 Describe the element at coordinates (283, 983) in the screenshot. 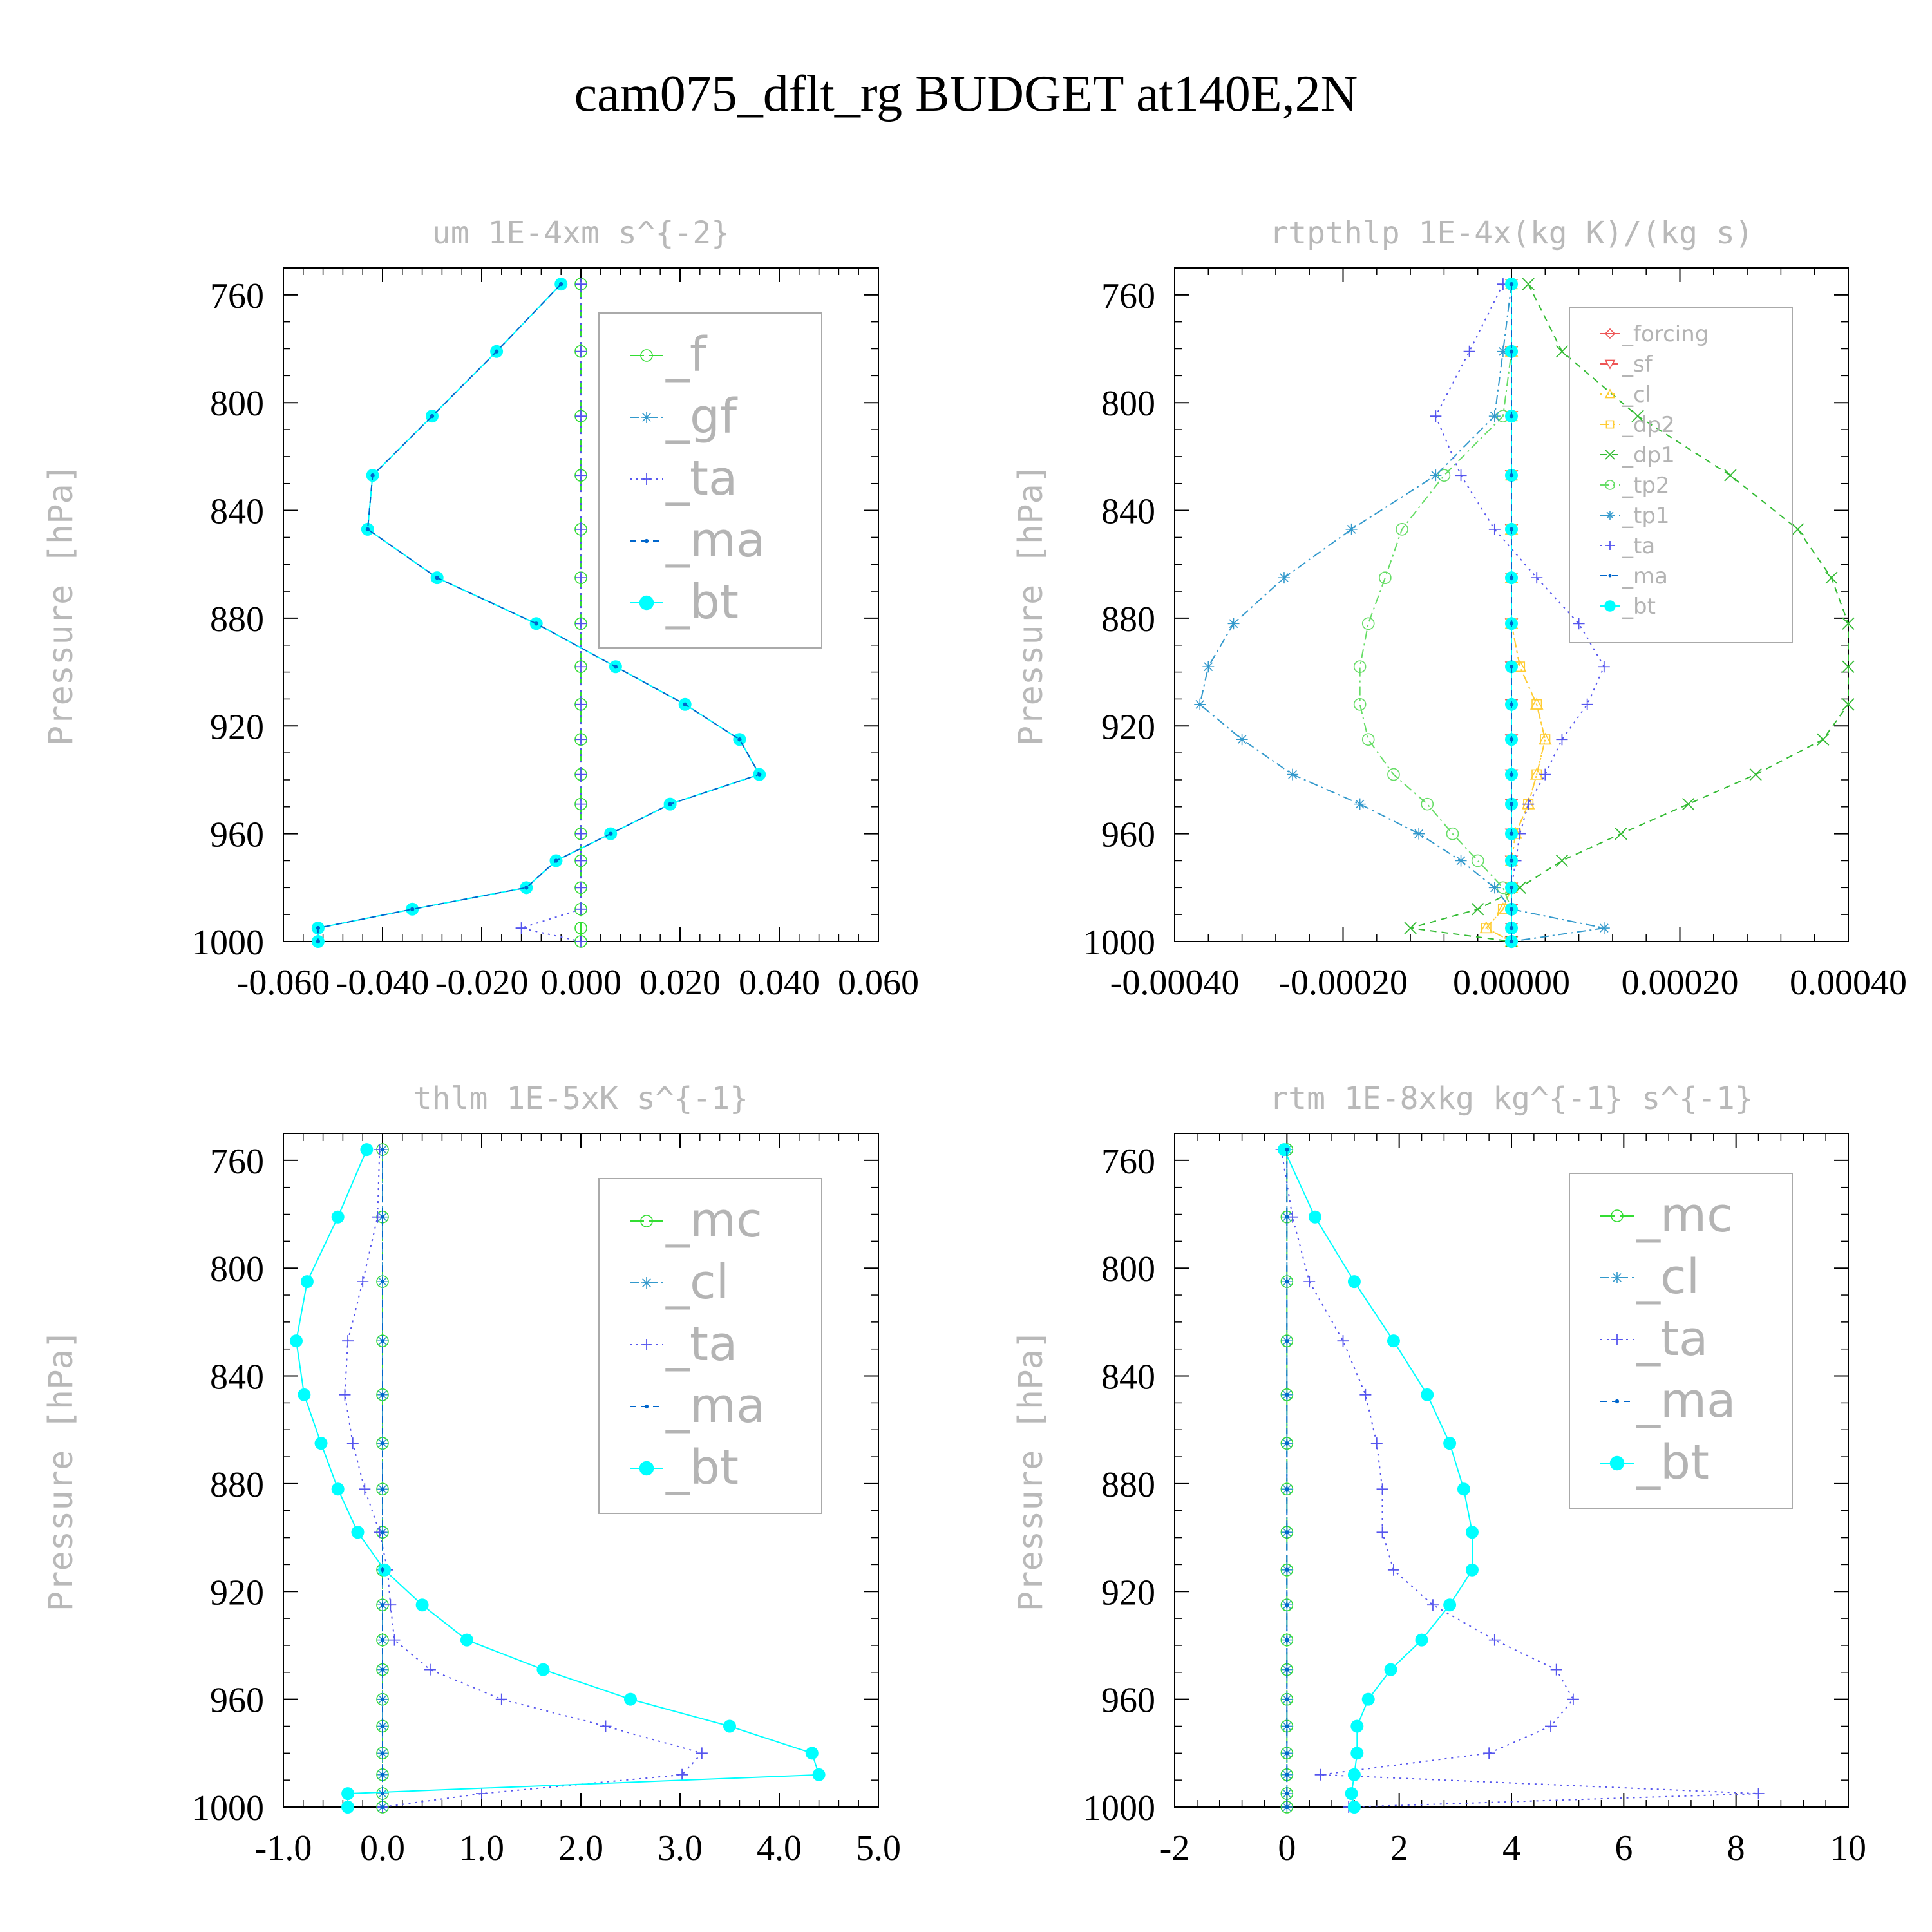

I see `x-tick-label: -0.060` at that location.